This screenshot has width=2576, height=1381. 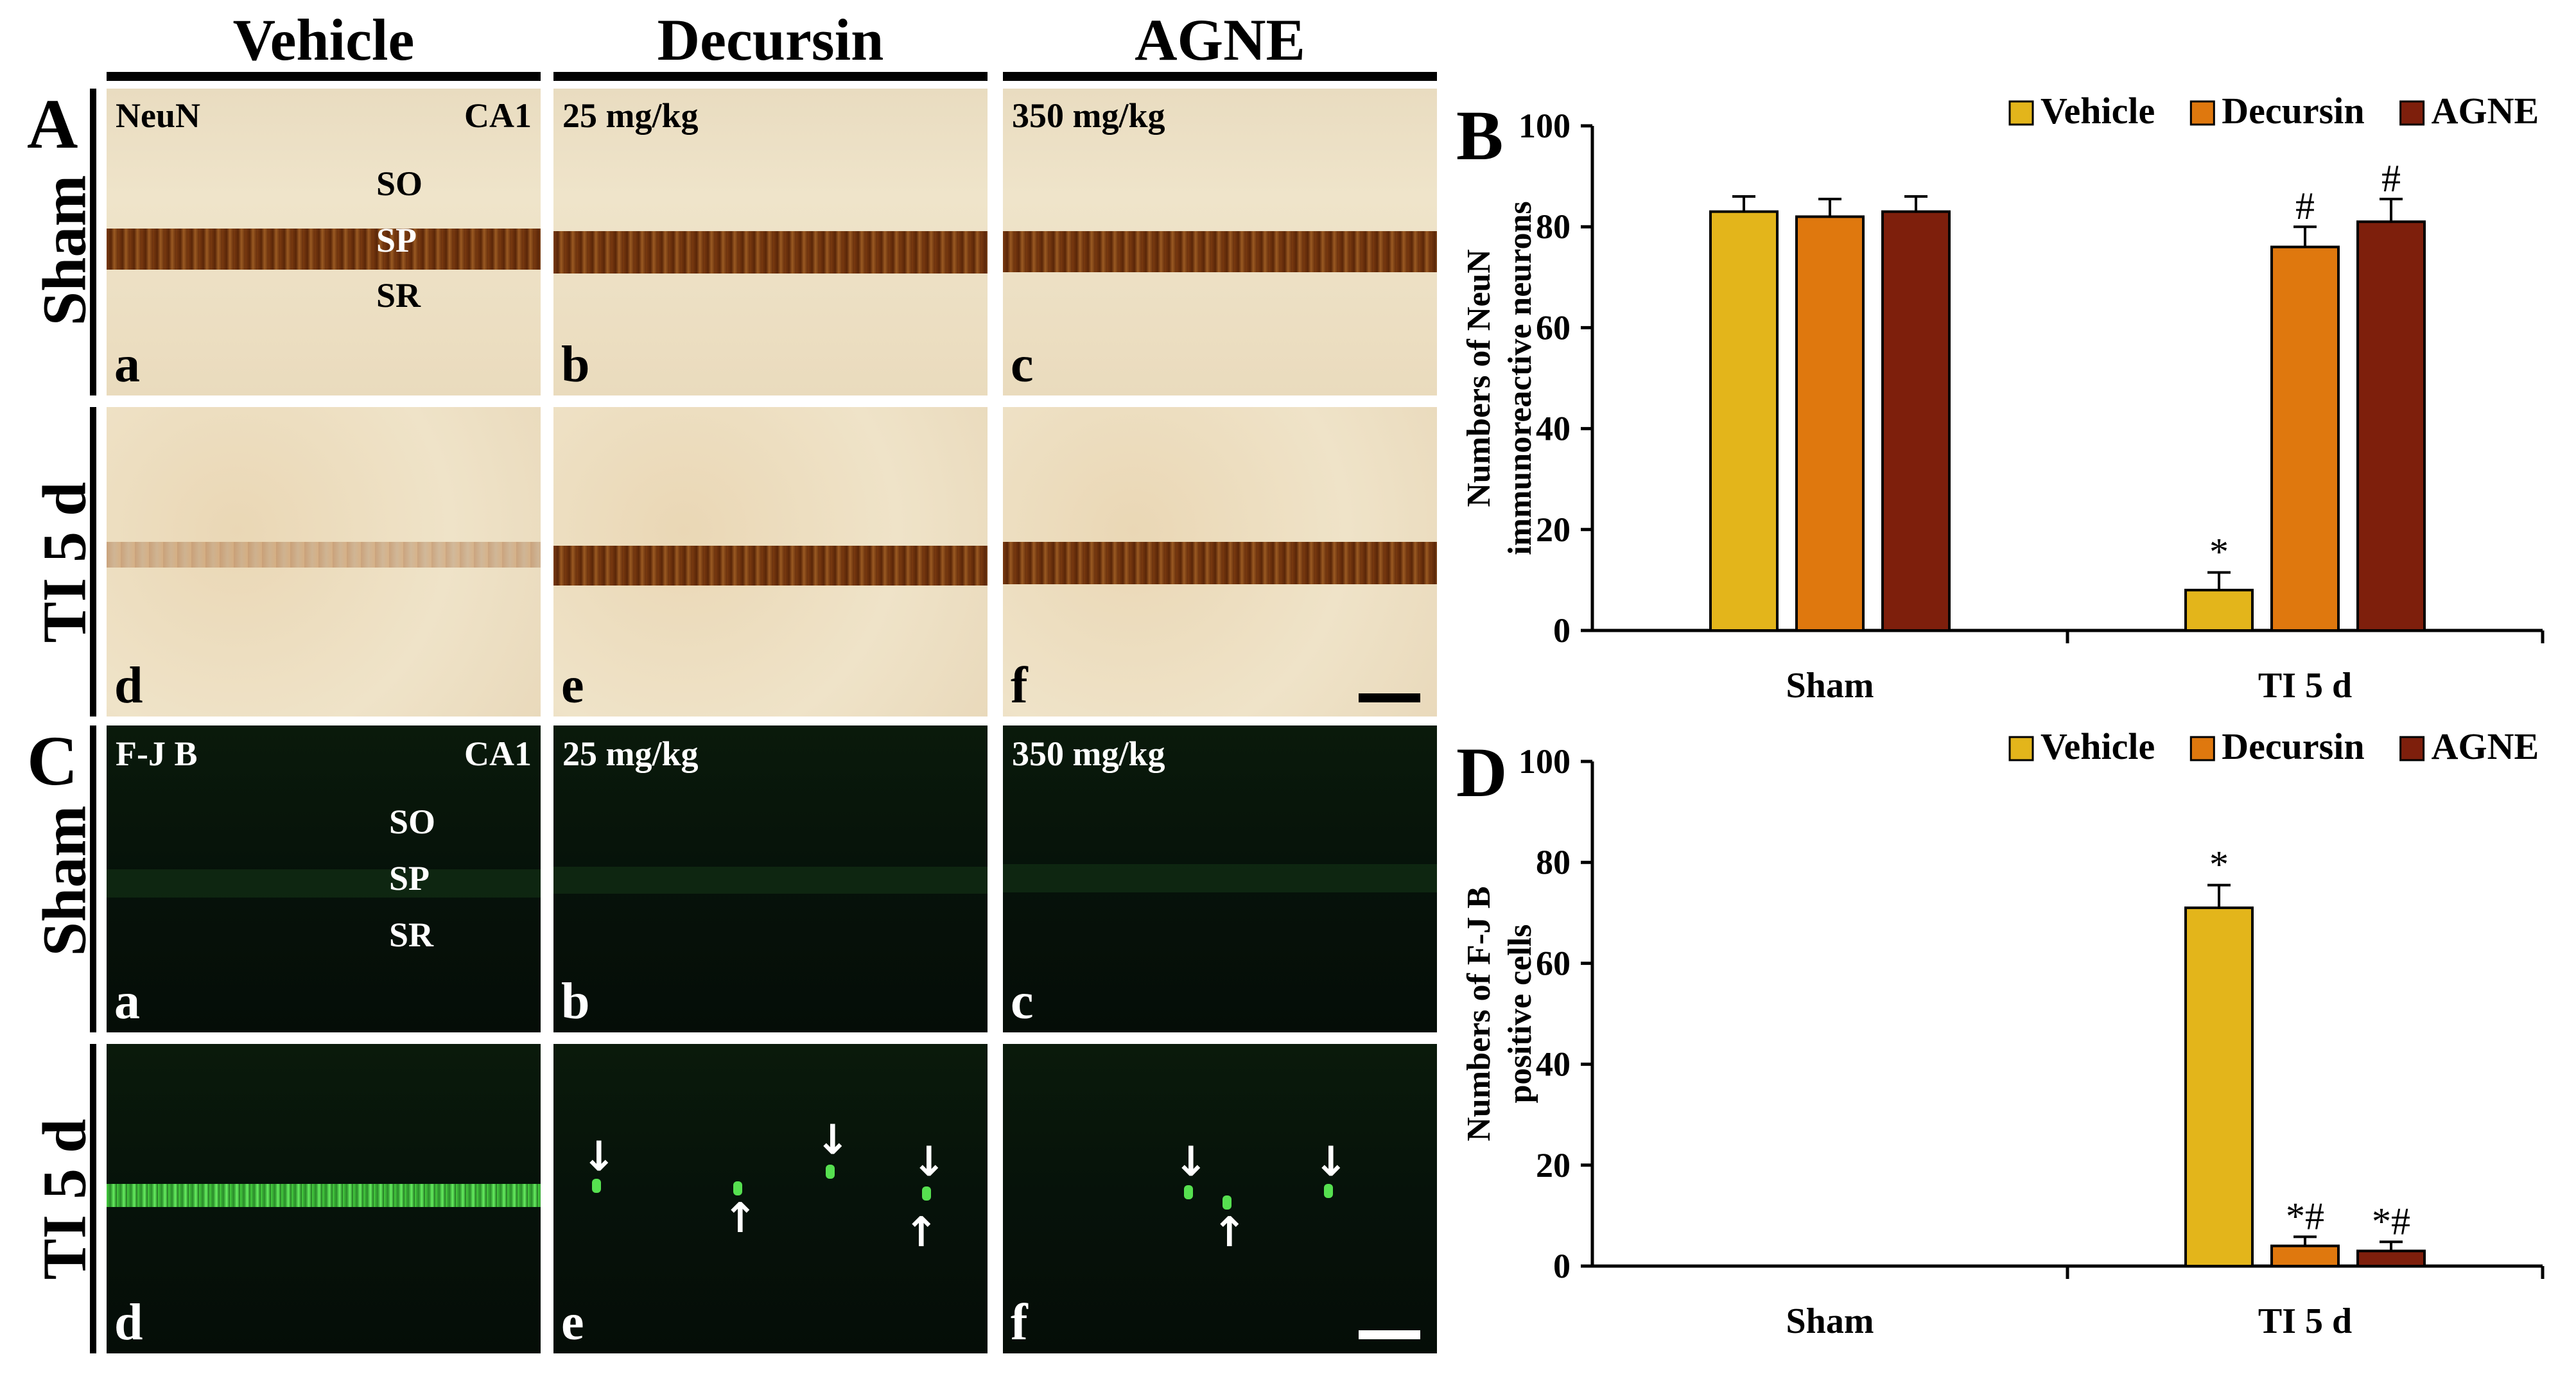 I want to click on layer-label-sp: SP, so click(x=396, y=240).